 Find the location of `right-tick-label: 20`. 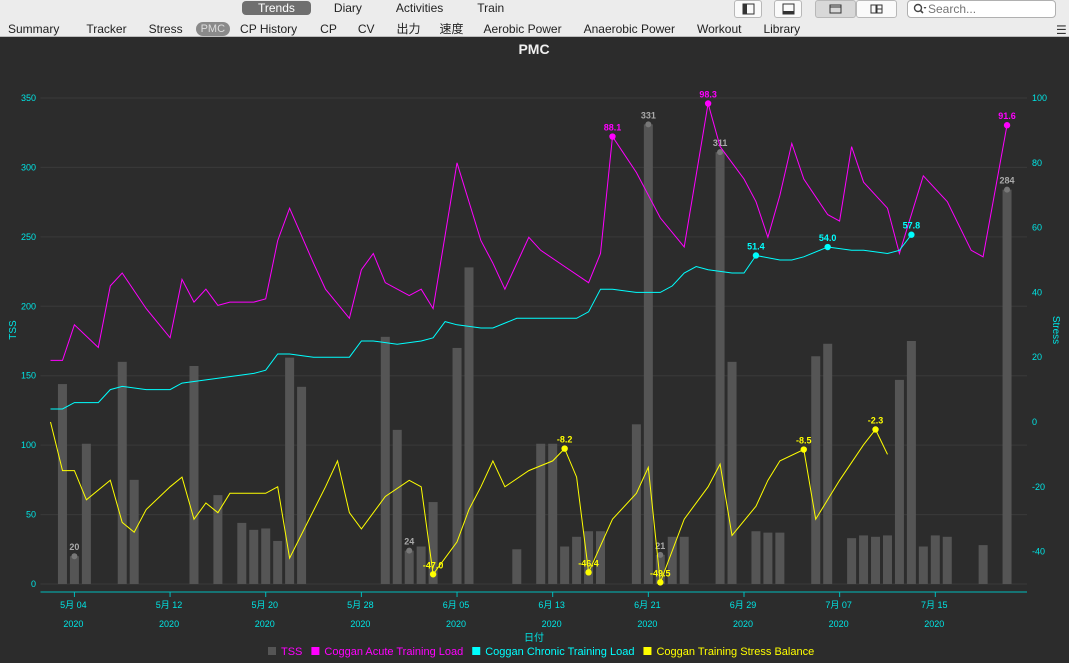

right-tick-label: 20 is located at coordinates (1037, 357).